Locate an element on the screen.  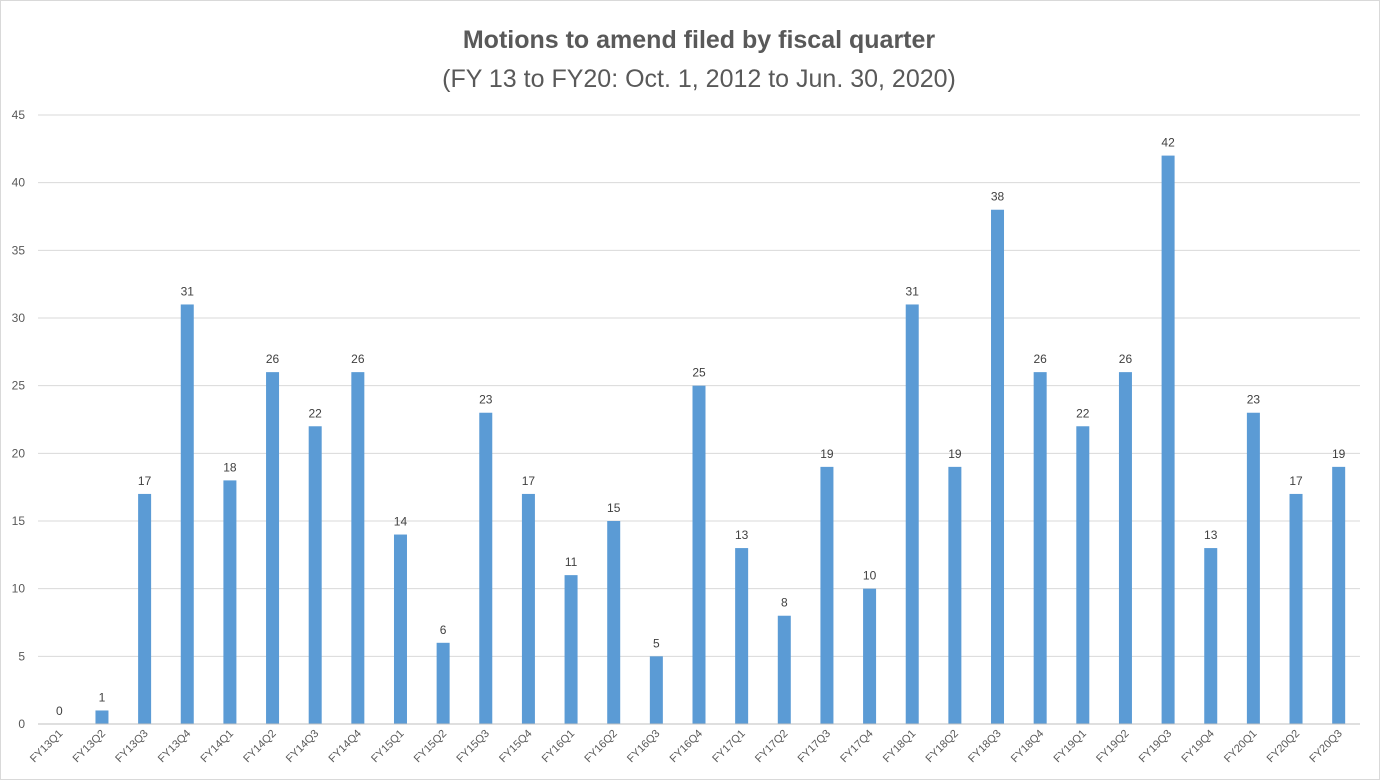
data-label: 10 is located at coordinates (870, 576).